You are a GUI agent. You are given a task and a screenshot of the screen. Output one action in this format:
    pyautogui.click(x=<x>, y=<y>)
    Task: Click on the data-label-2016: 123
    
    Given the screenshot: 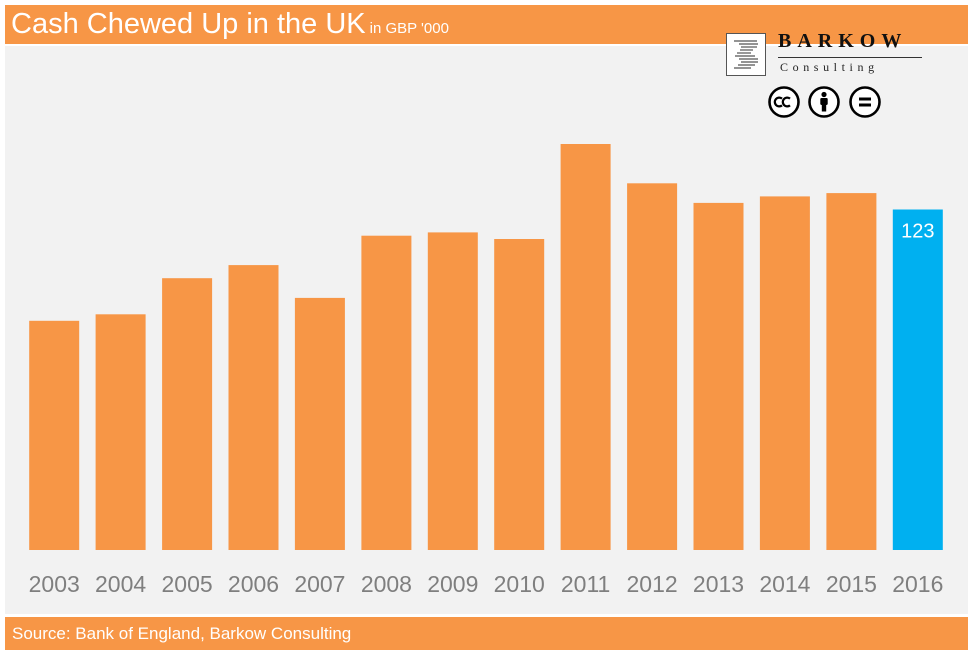 What is the action you would take?
    pyautogui.click(x=917, y=232)
    